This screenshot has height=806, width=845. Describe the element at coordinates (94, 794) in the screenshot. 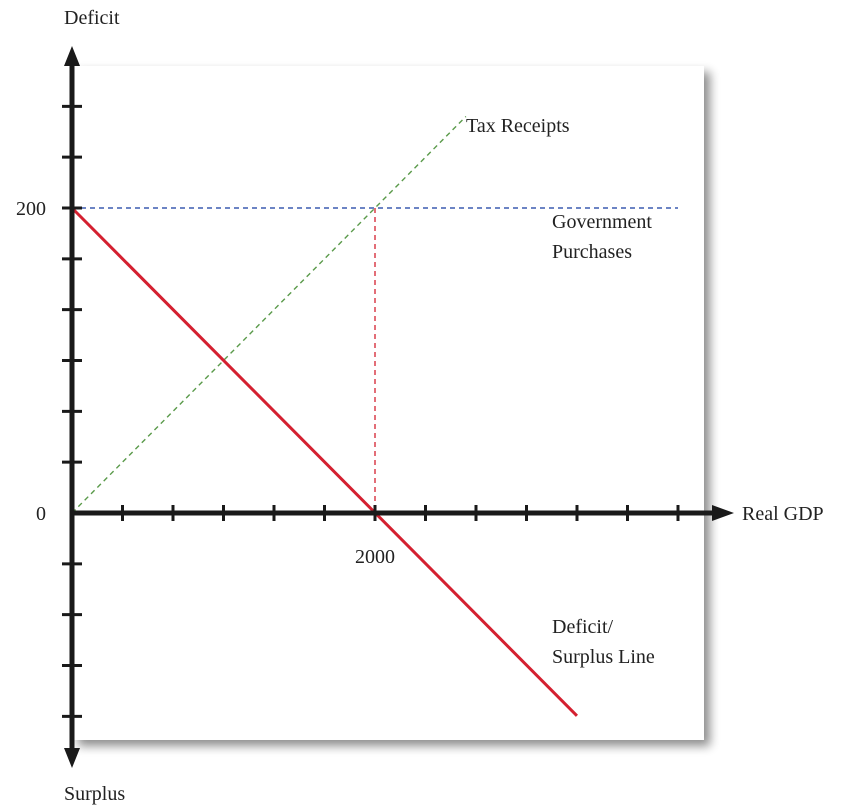

I see `y-axis-bottom-label: Surplus` at that location.